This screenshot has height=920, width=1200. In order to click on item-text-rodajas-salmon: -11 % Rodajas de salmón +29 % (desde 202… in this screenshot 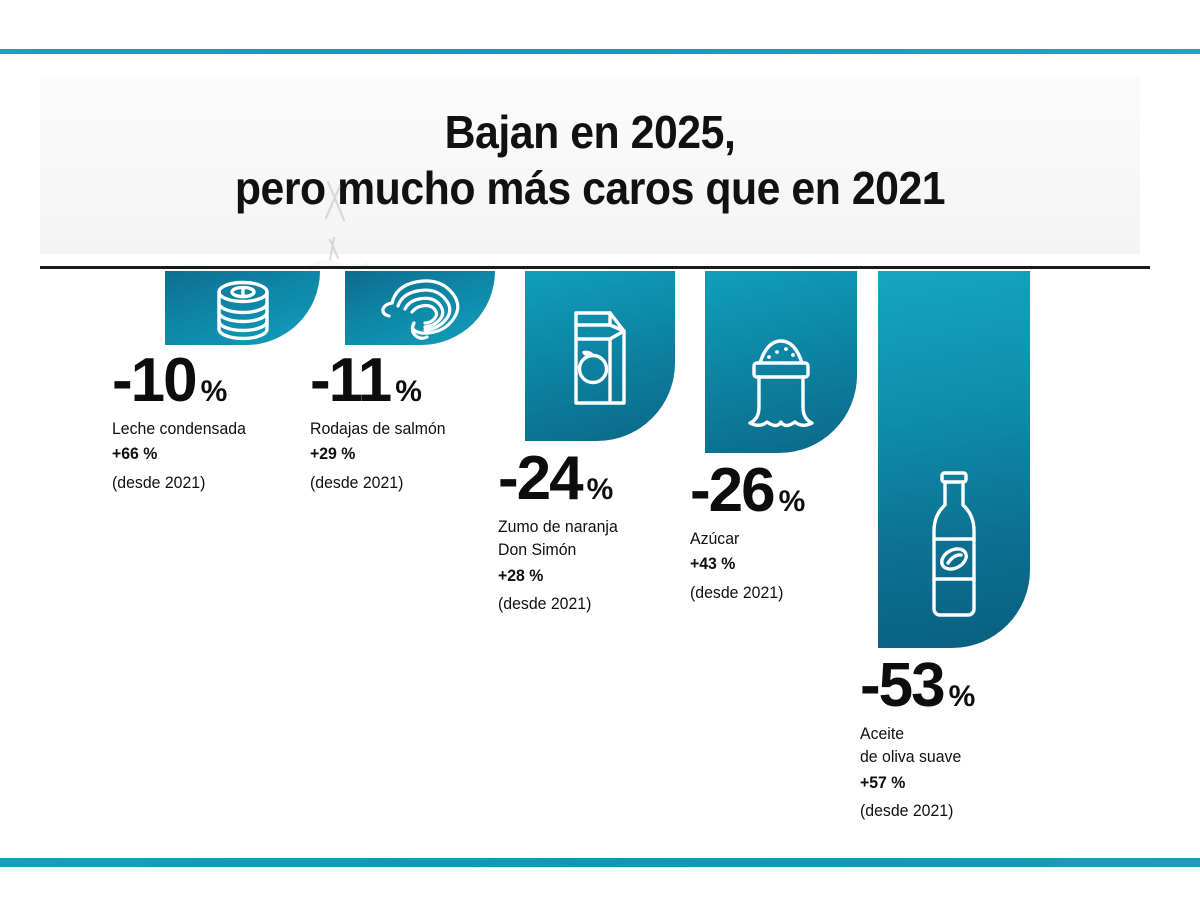, I will do `click(417, 420)`.